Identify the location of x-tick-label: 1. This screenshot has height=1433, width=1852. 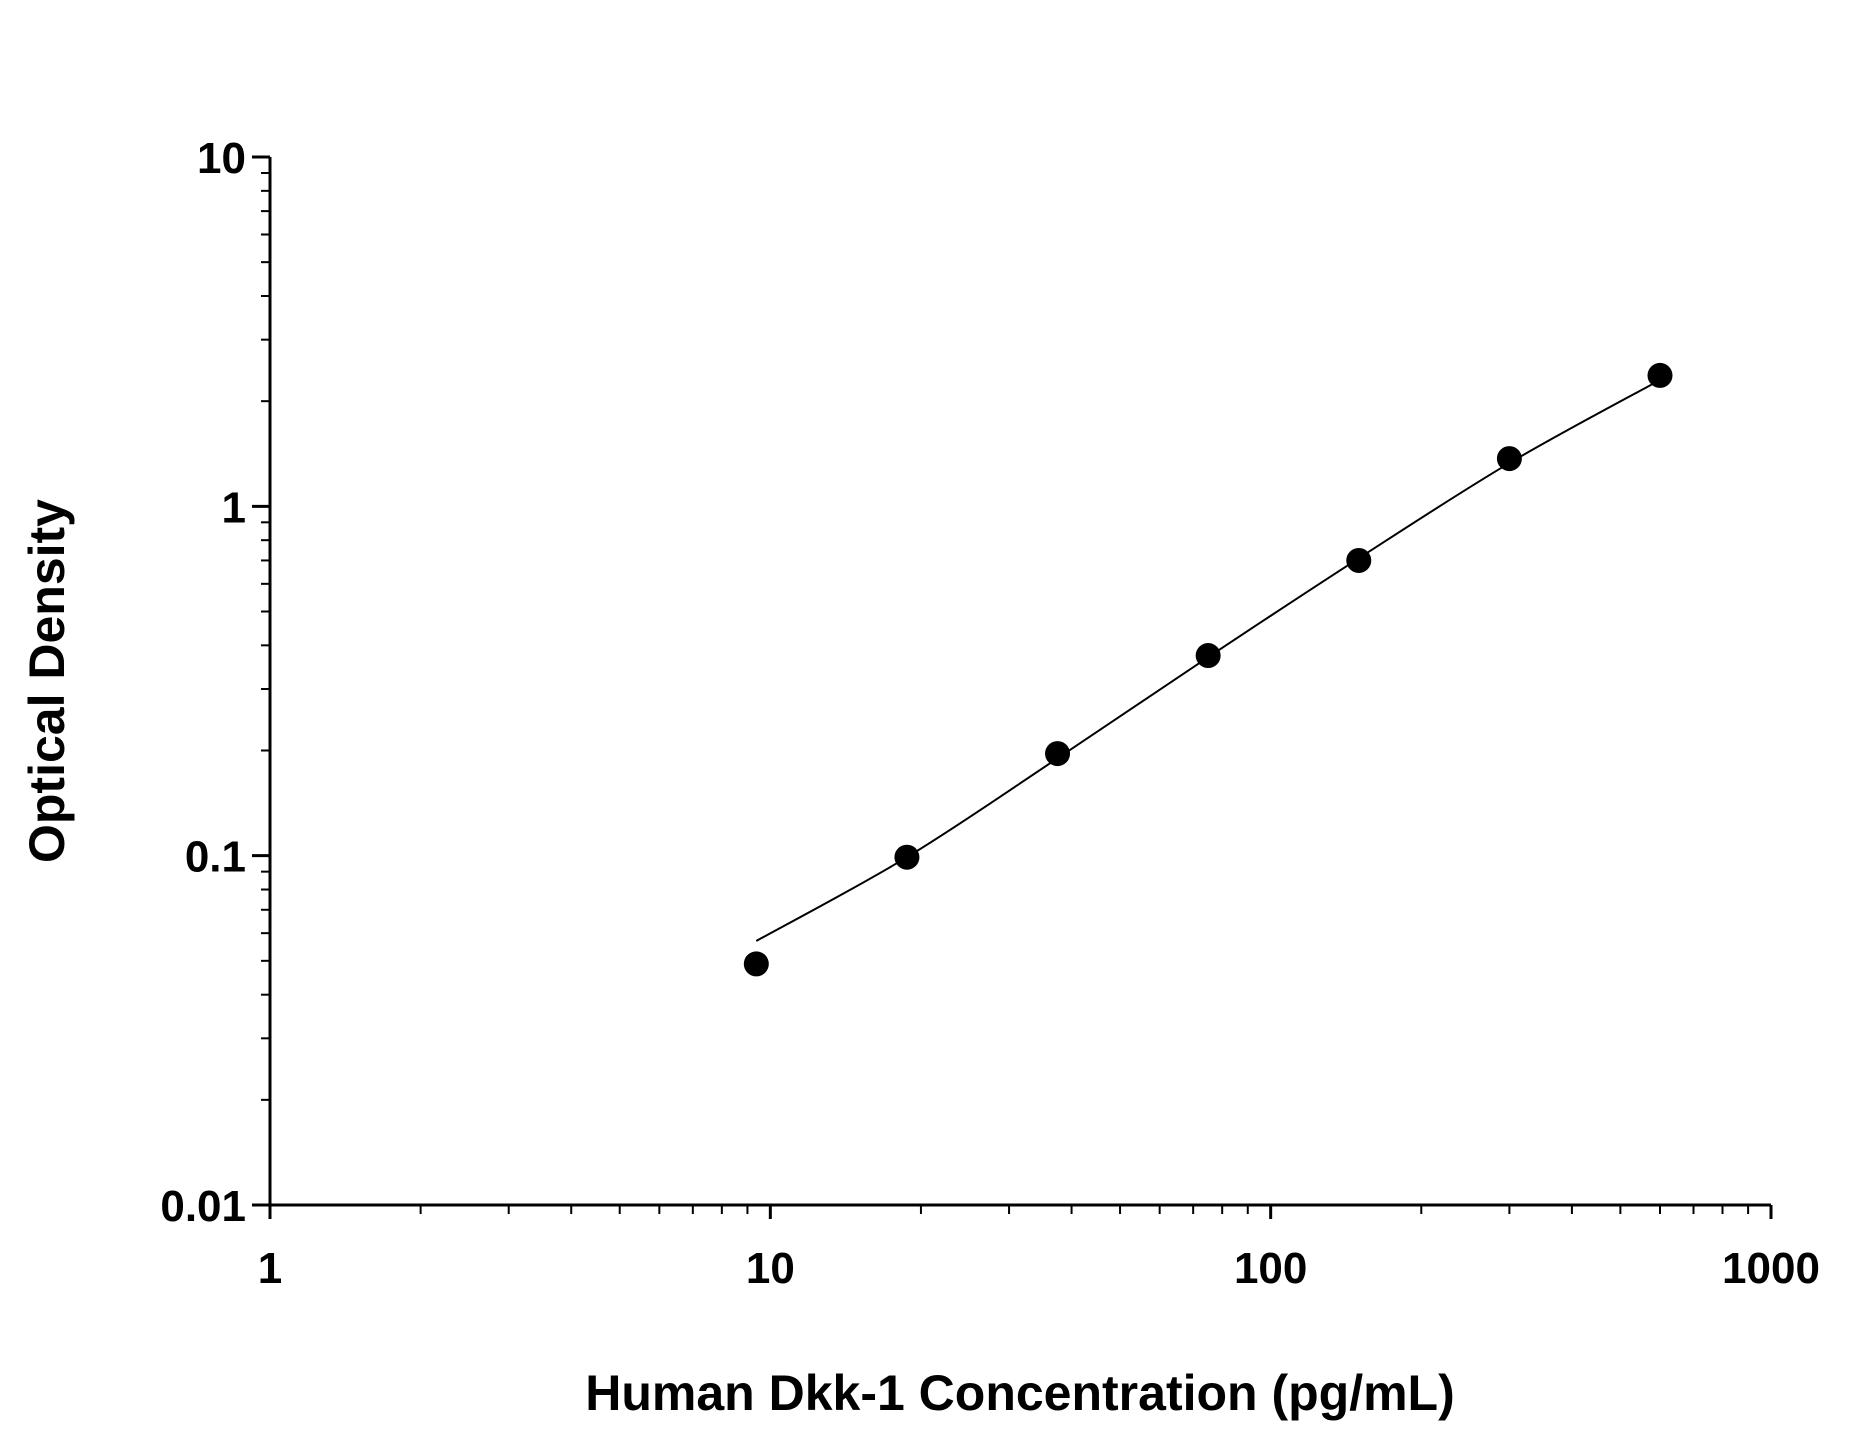
(270, 1268).